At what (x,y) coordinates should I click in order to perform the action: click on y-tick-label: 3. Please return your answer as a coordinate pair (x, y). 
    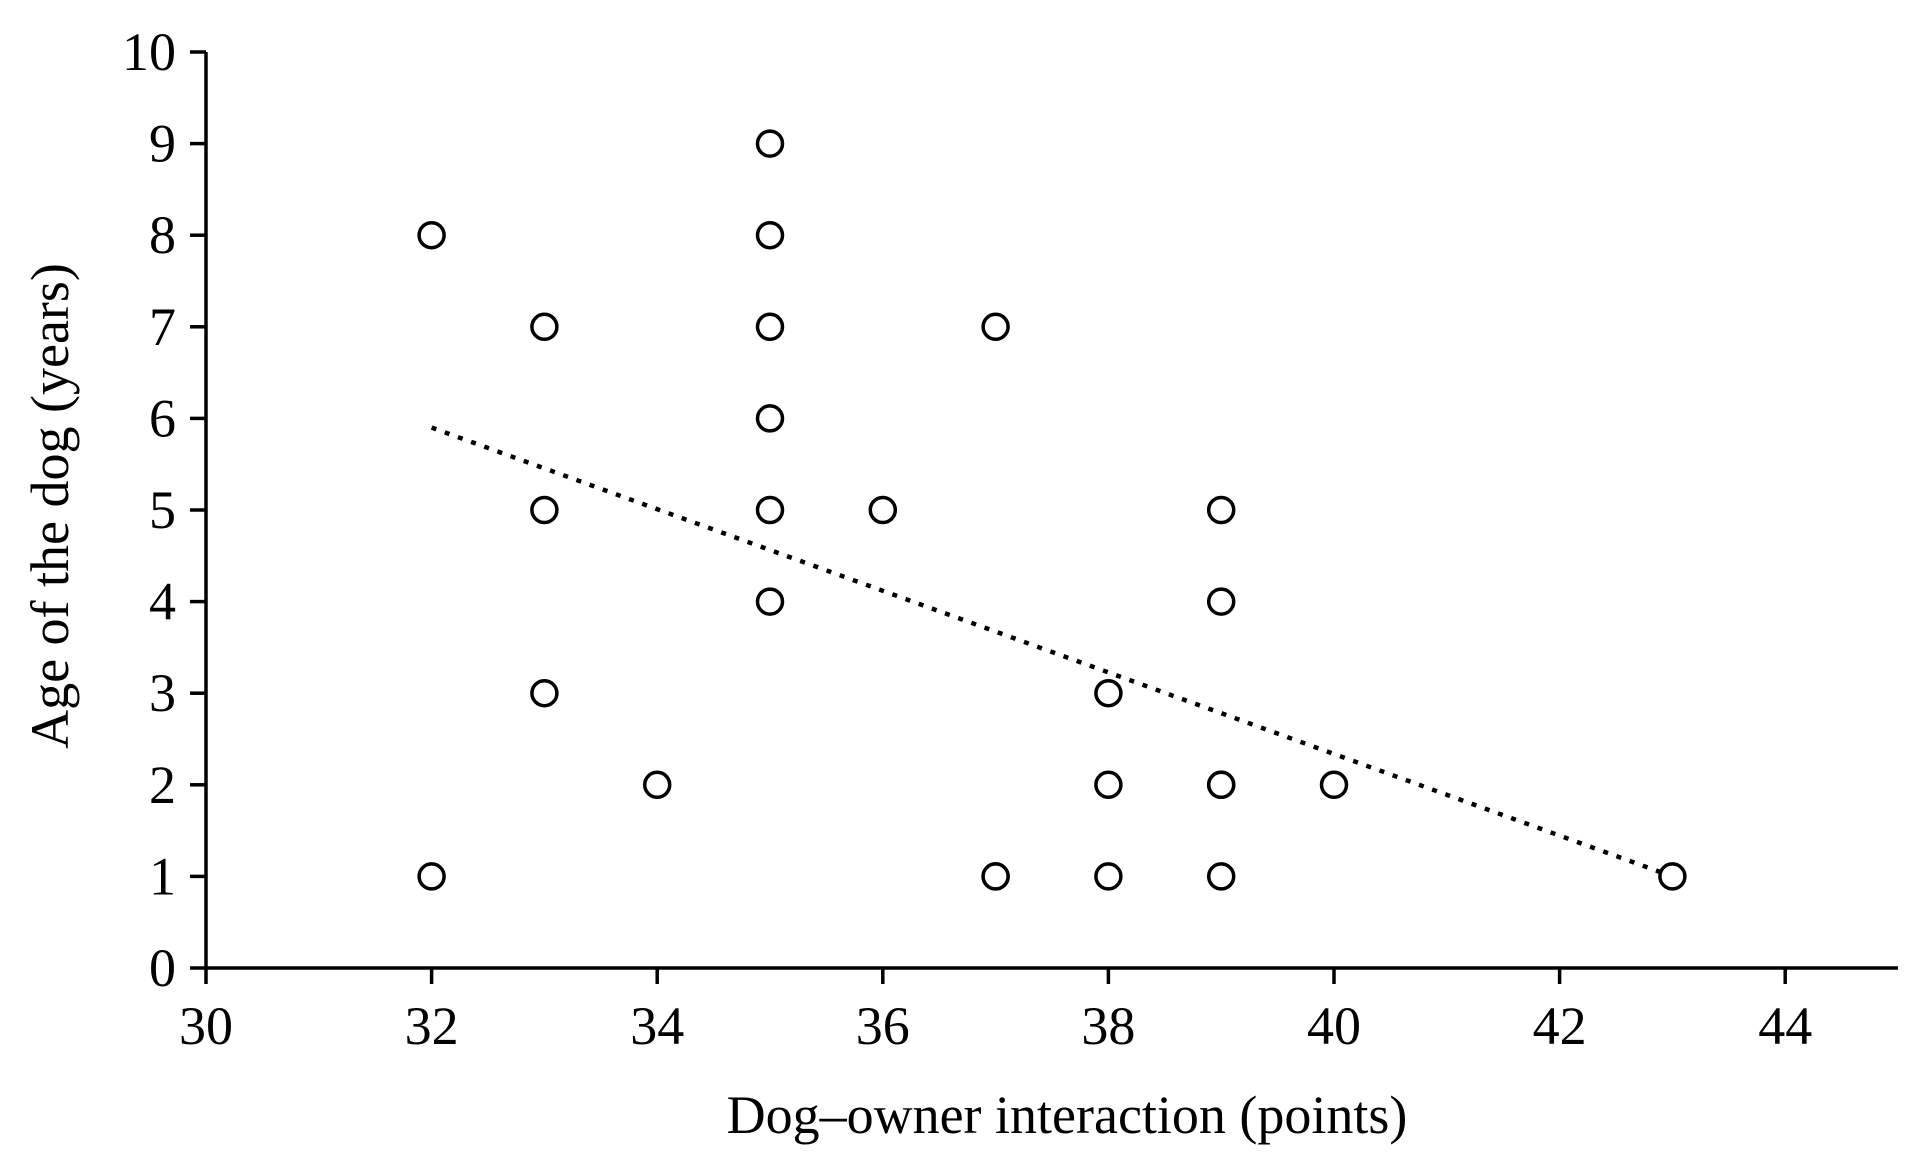
    Looking at the image, I should click on (162, 693).